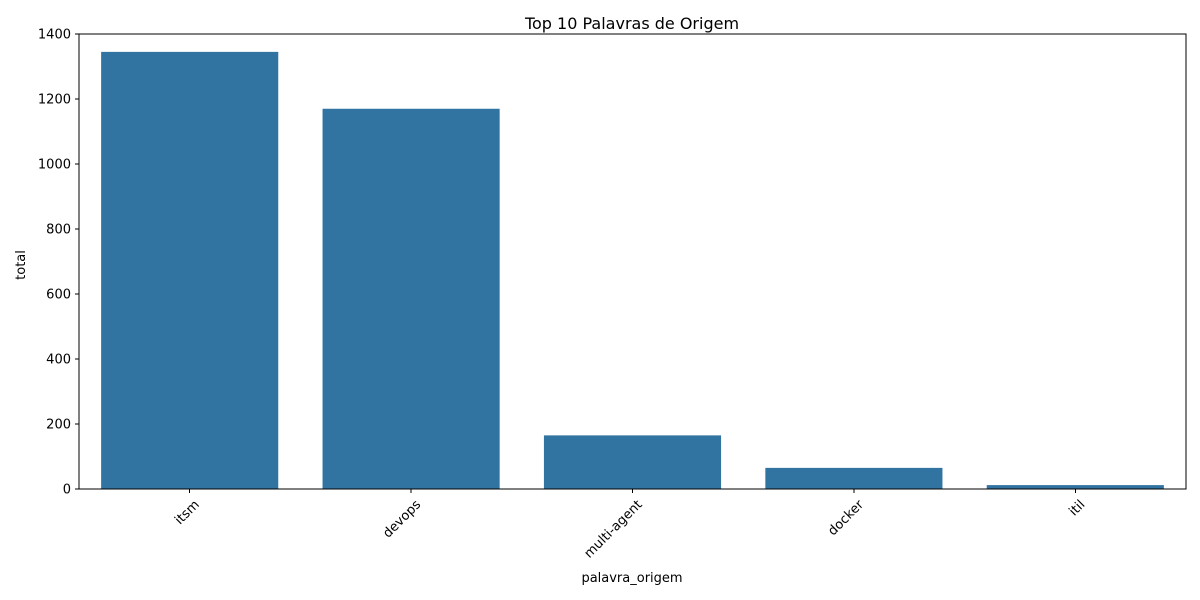 The width and height of the screenshot is (1200, 600). What do you see at coordinates (190, 270) in the screenshot?
I see `bar-itsm` at bounding box center [190, 270].